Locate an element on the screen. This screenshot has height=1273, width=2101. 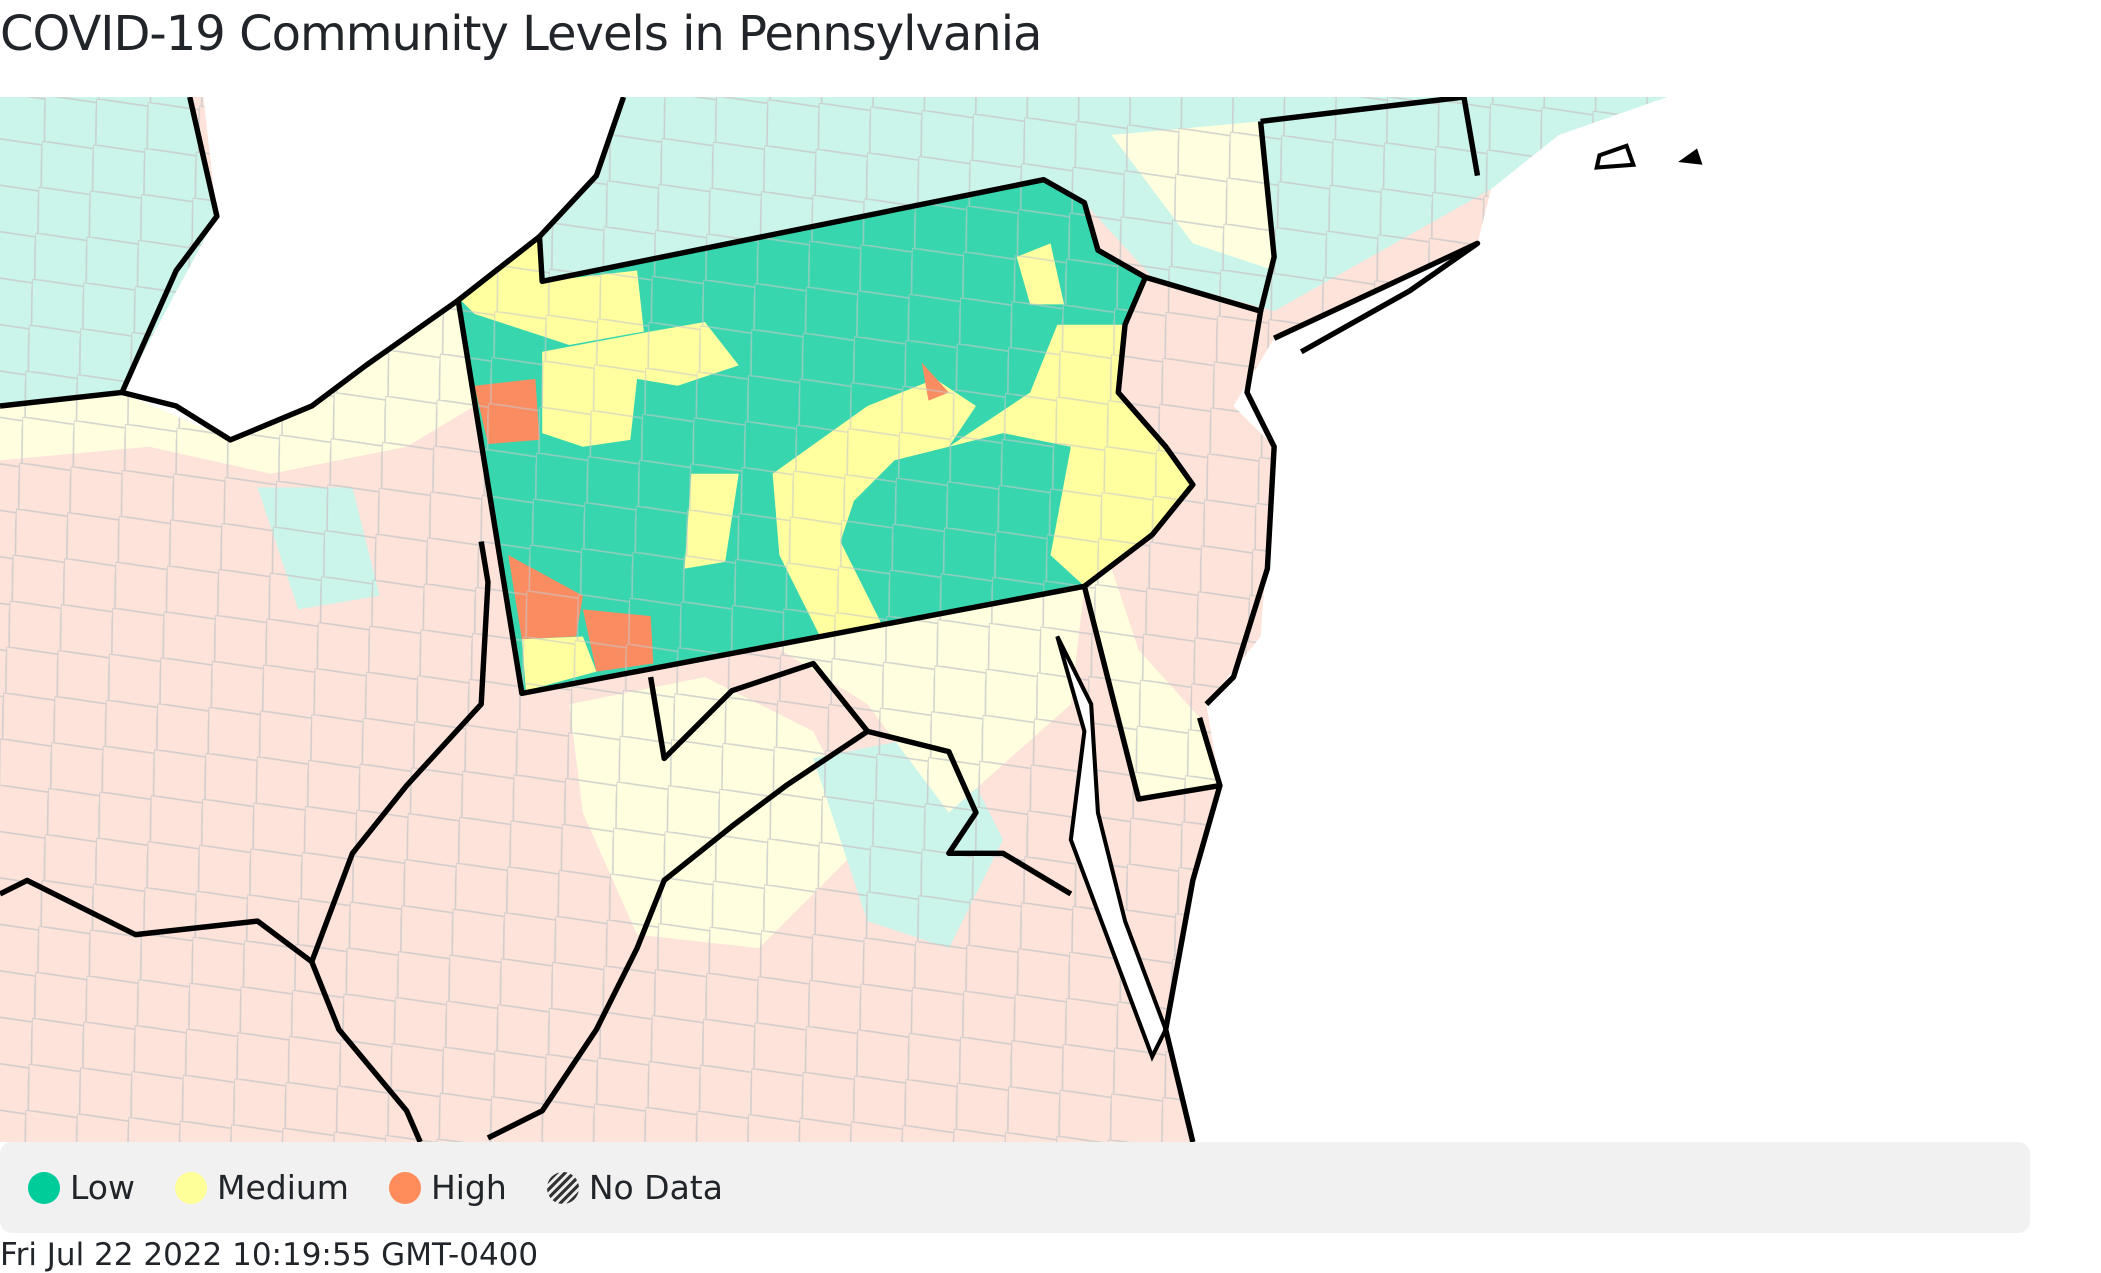
chesapeake-bay is located at coordinates (1111, 848).